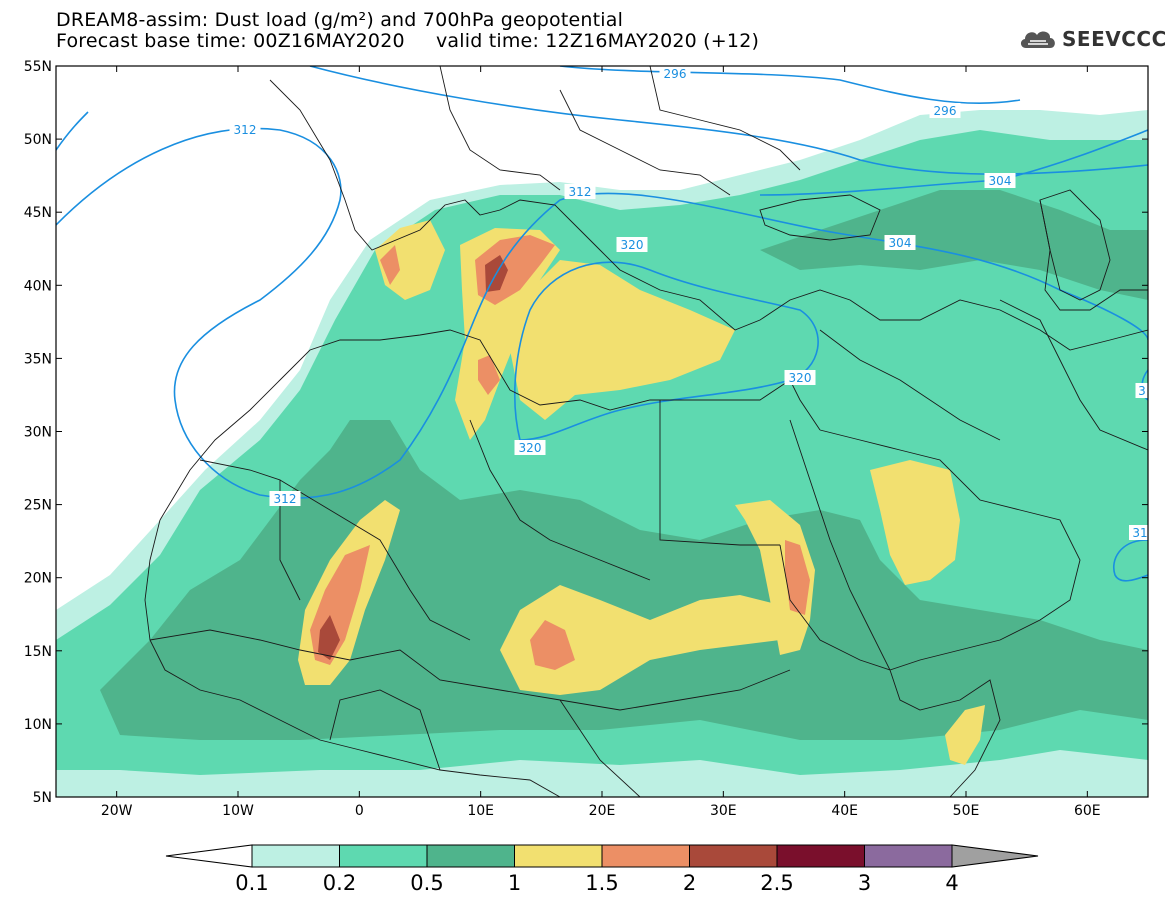 The height and width of the screenshot is (907, 1165). Describe the element at coordinates (602, 811) in the screenshot. I see `lon-tick-label: 20E` at that location.